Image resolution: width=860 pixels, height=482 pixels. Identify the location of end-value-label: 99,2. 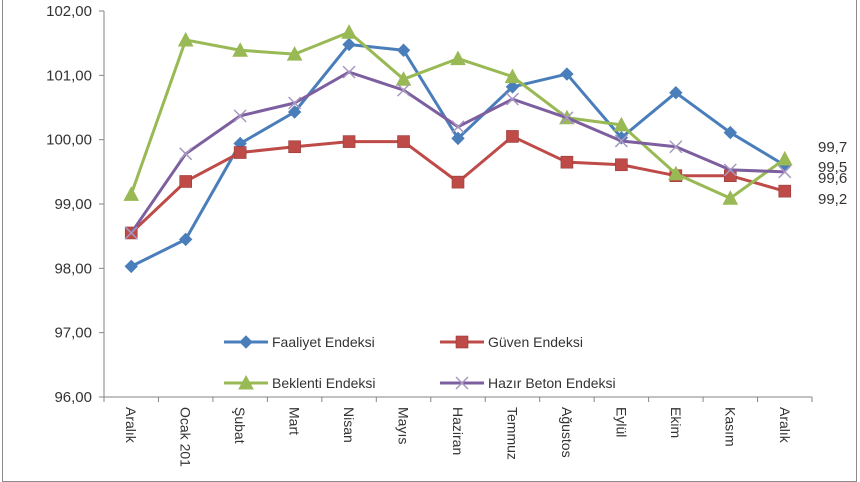
(832, 199).